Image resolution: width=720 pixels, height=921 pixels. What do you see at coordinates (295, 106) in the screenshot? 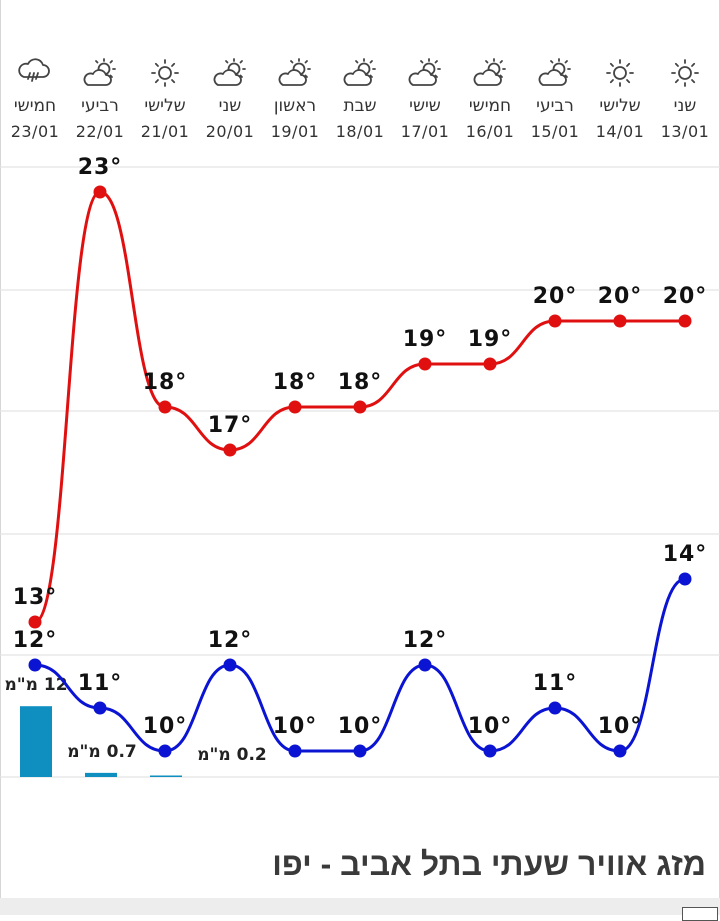
I see `day-name: ראשון` at bounding box center [295, 106].